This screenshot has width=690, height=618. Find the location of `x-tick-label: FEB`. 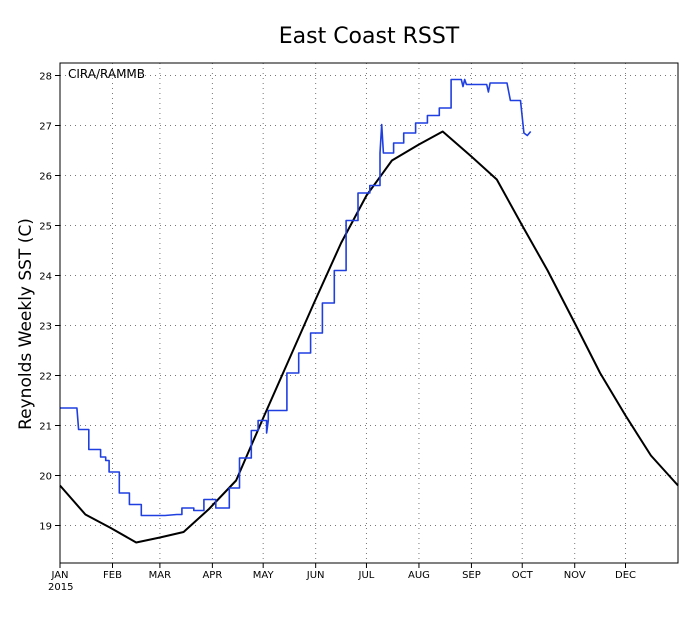

x-tick-label: FEB is located at coordinates (112, 575).